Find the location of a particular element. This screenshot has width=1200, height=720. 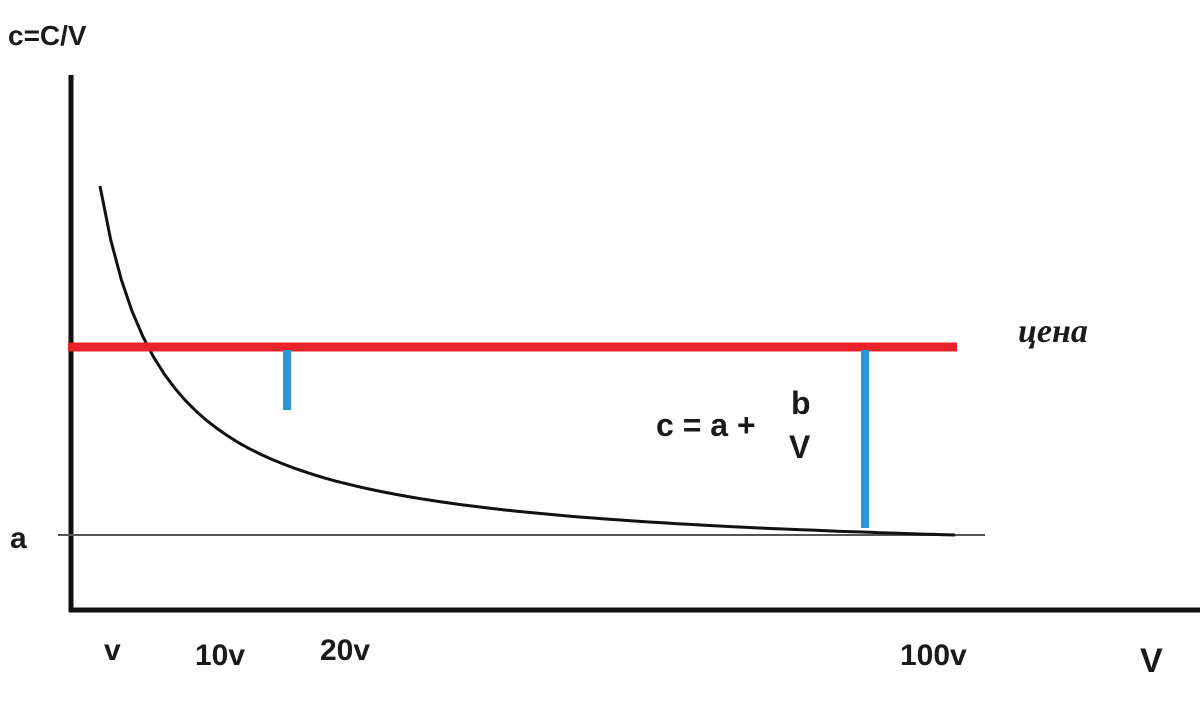

x-tick-label: 10v is located at coordinates (220, 655).